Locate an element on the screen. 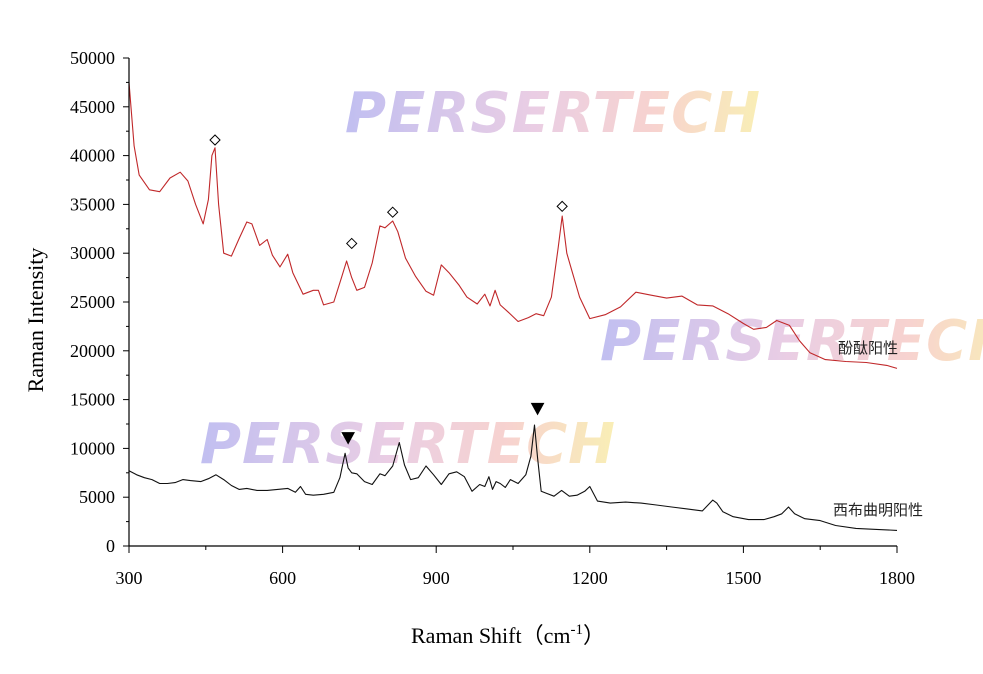  y-tick-label-45000: 45000 is located at coordinates (92, 107).